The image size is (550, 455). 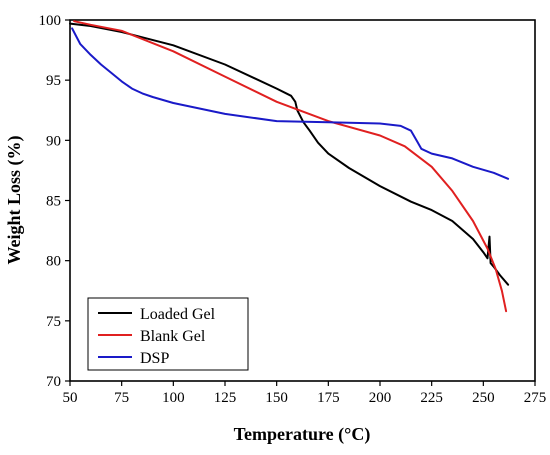 I want to click on y-tick-label: 70, so click(x=53, y=382).